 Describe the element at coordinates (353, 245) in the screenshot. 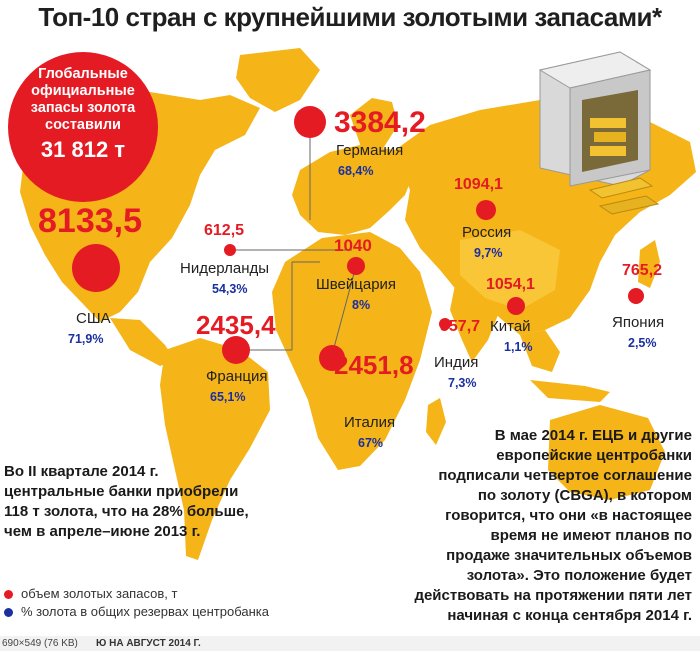

I see `switzerland-value: 1040` at that location.